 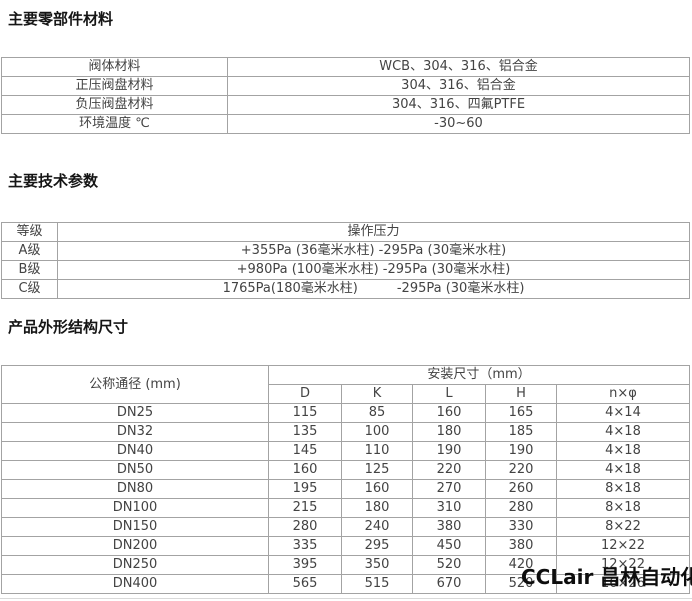 What do you see at coordinates (377, 470) in the screenshot?
I see `k-cell: 125` at bounding box center [377, 470].